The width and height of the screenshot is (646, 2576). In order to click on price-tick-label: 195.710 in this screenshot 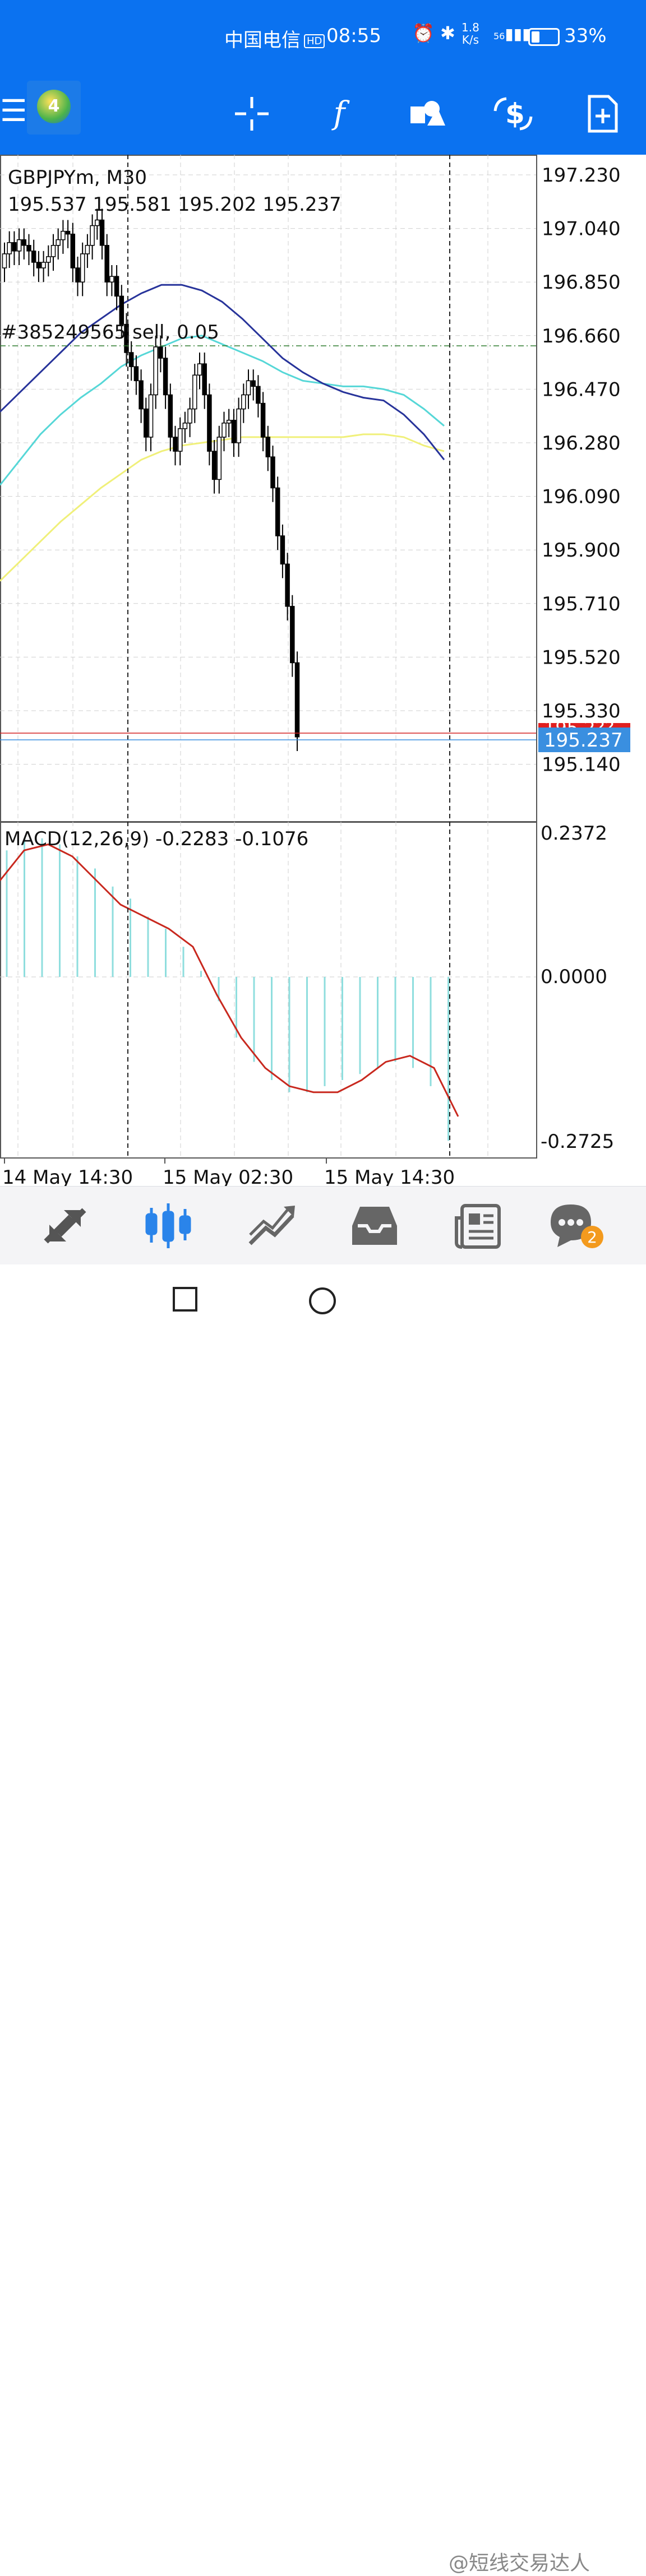, I will do `click(581, 604)`.